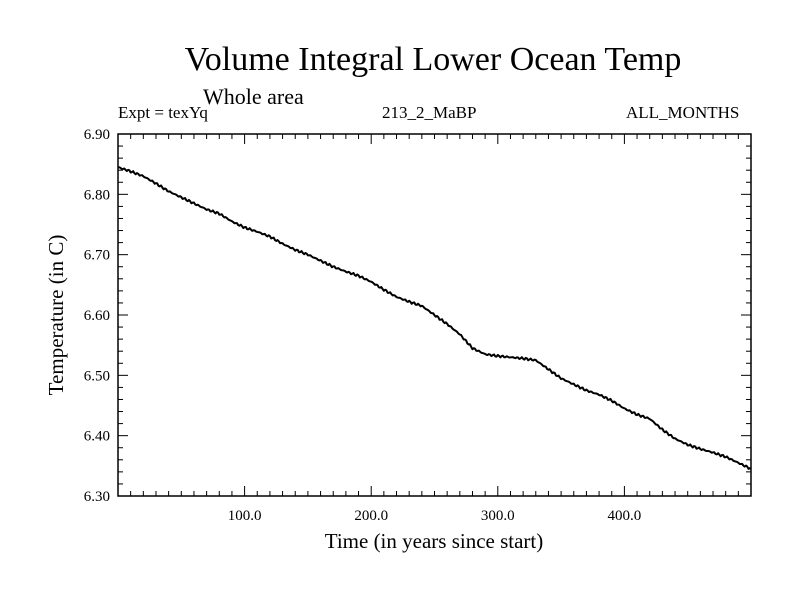 The height and width of the screenshot is (600, 800). I want to click on chart-subtitle: Whole area, so click(253, 96).